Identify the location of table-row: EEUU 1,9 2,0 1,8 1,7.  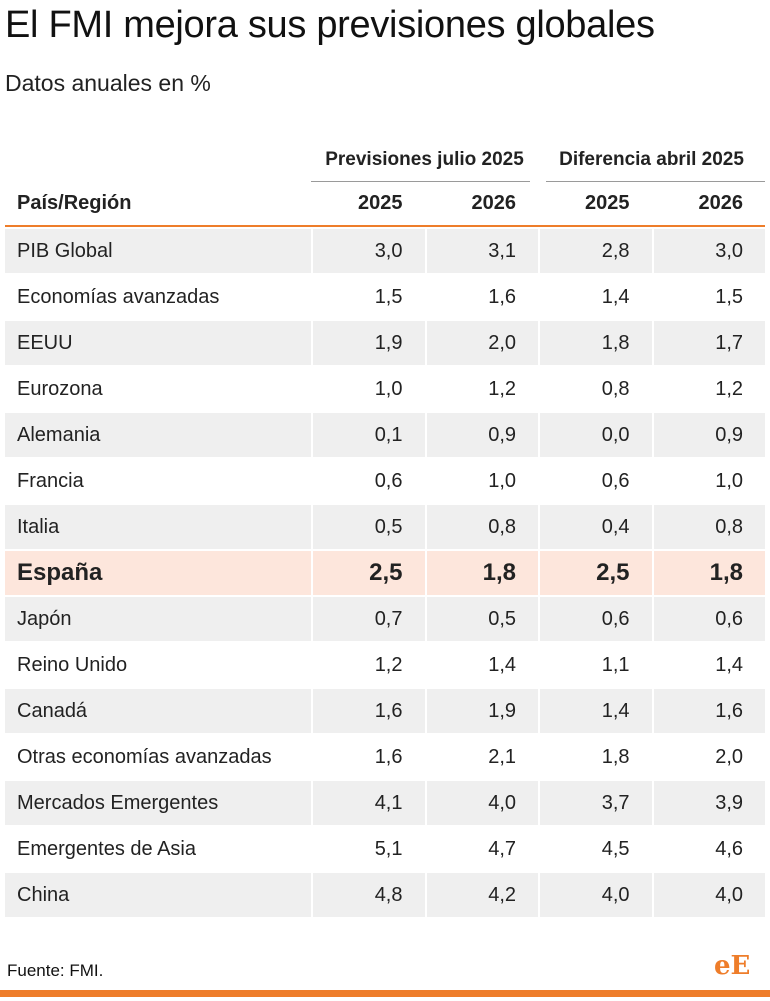
(385, 342).